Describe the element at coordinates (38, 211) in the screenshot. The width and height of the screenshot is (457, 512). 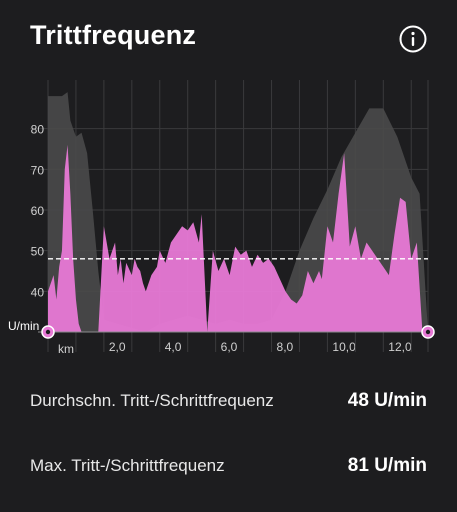
I see `y-tick-label: 60` at that location.